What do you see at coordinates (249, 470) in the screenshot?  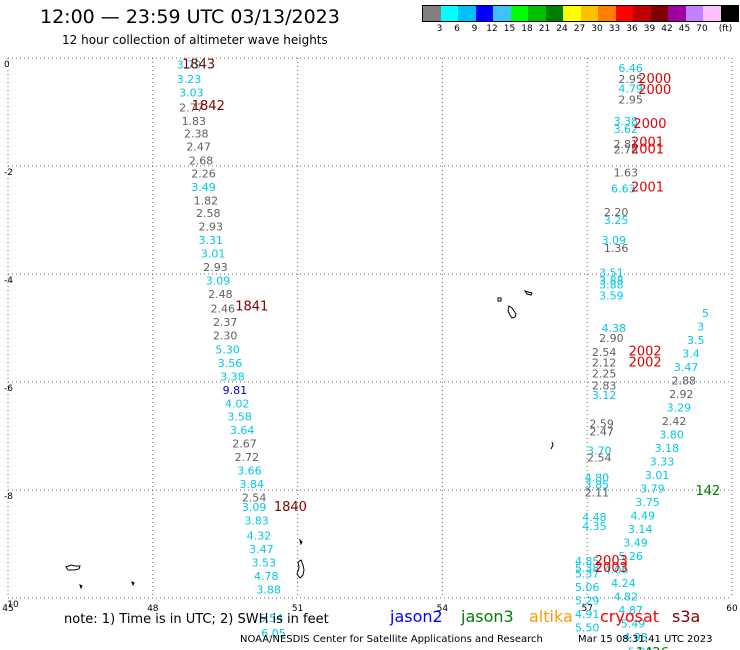 I see `wave-height-reading: 3.66` at bounding box center [249, 470].